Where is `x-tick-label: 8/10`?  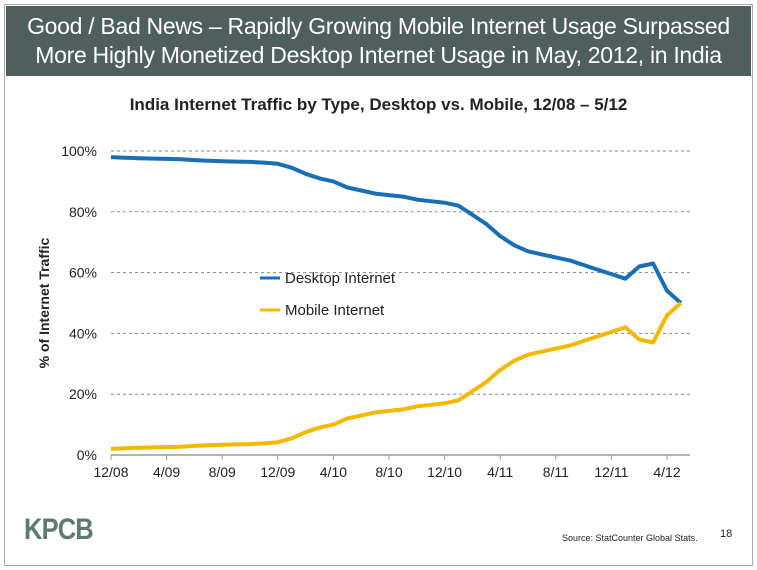
x-tick-label: 8/10 is located at coordinates (388, 472).